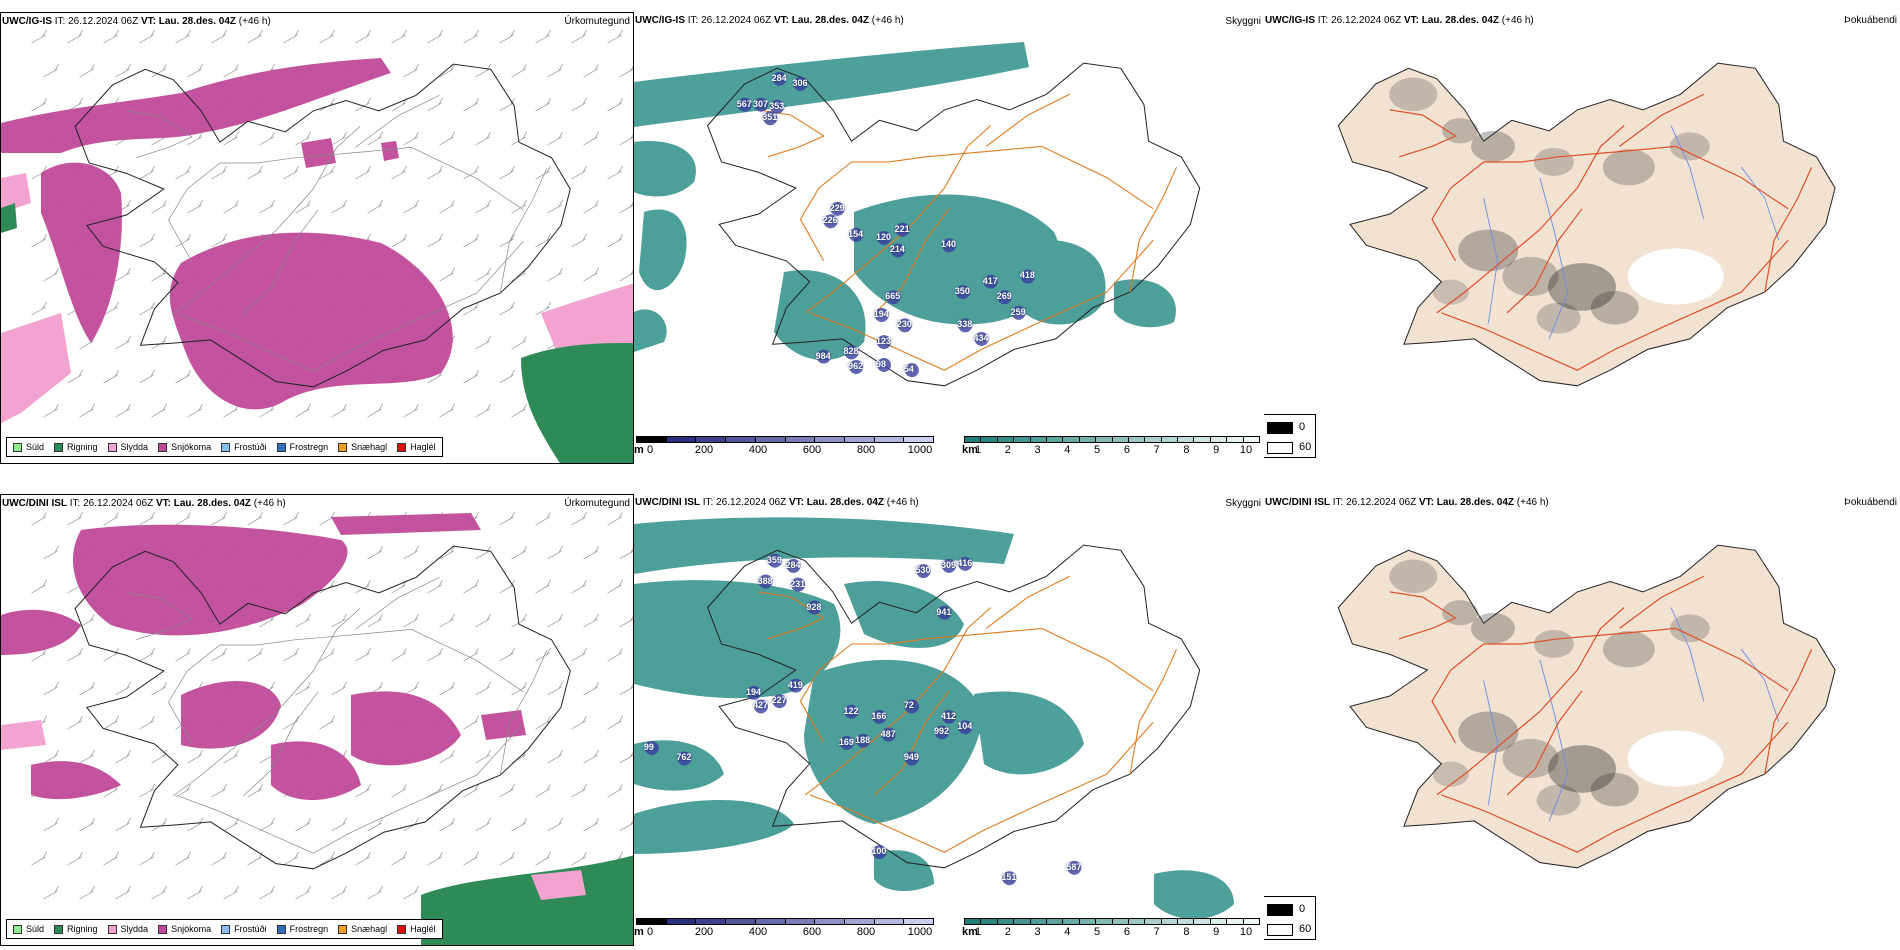  I want to click on ceiling-value-label: 949, so click(911, 757).